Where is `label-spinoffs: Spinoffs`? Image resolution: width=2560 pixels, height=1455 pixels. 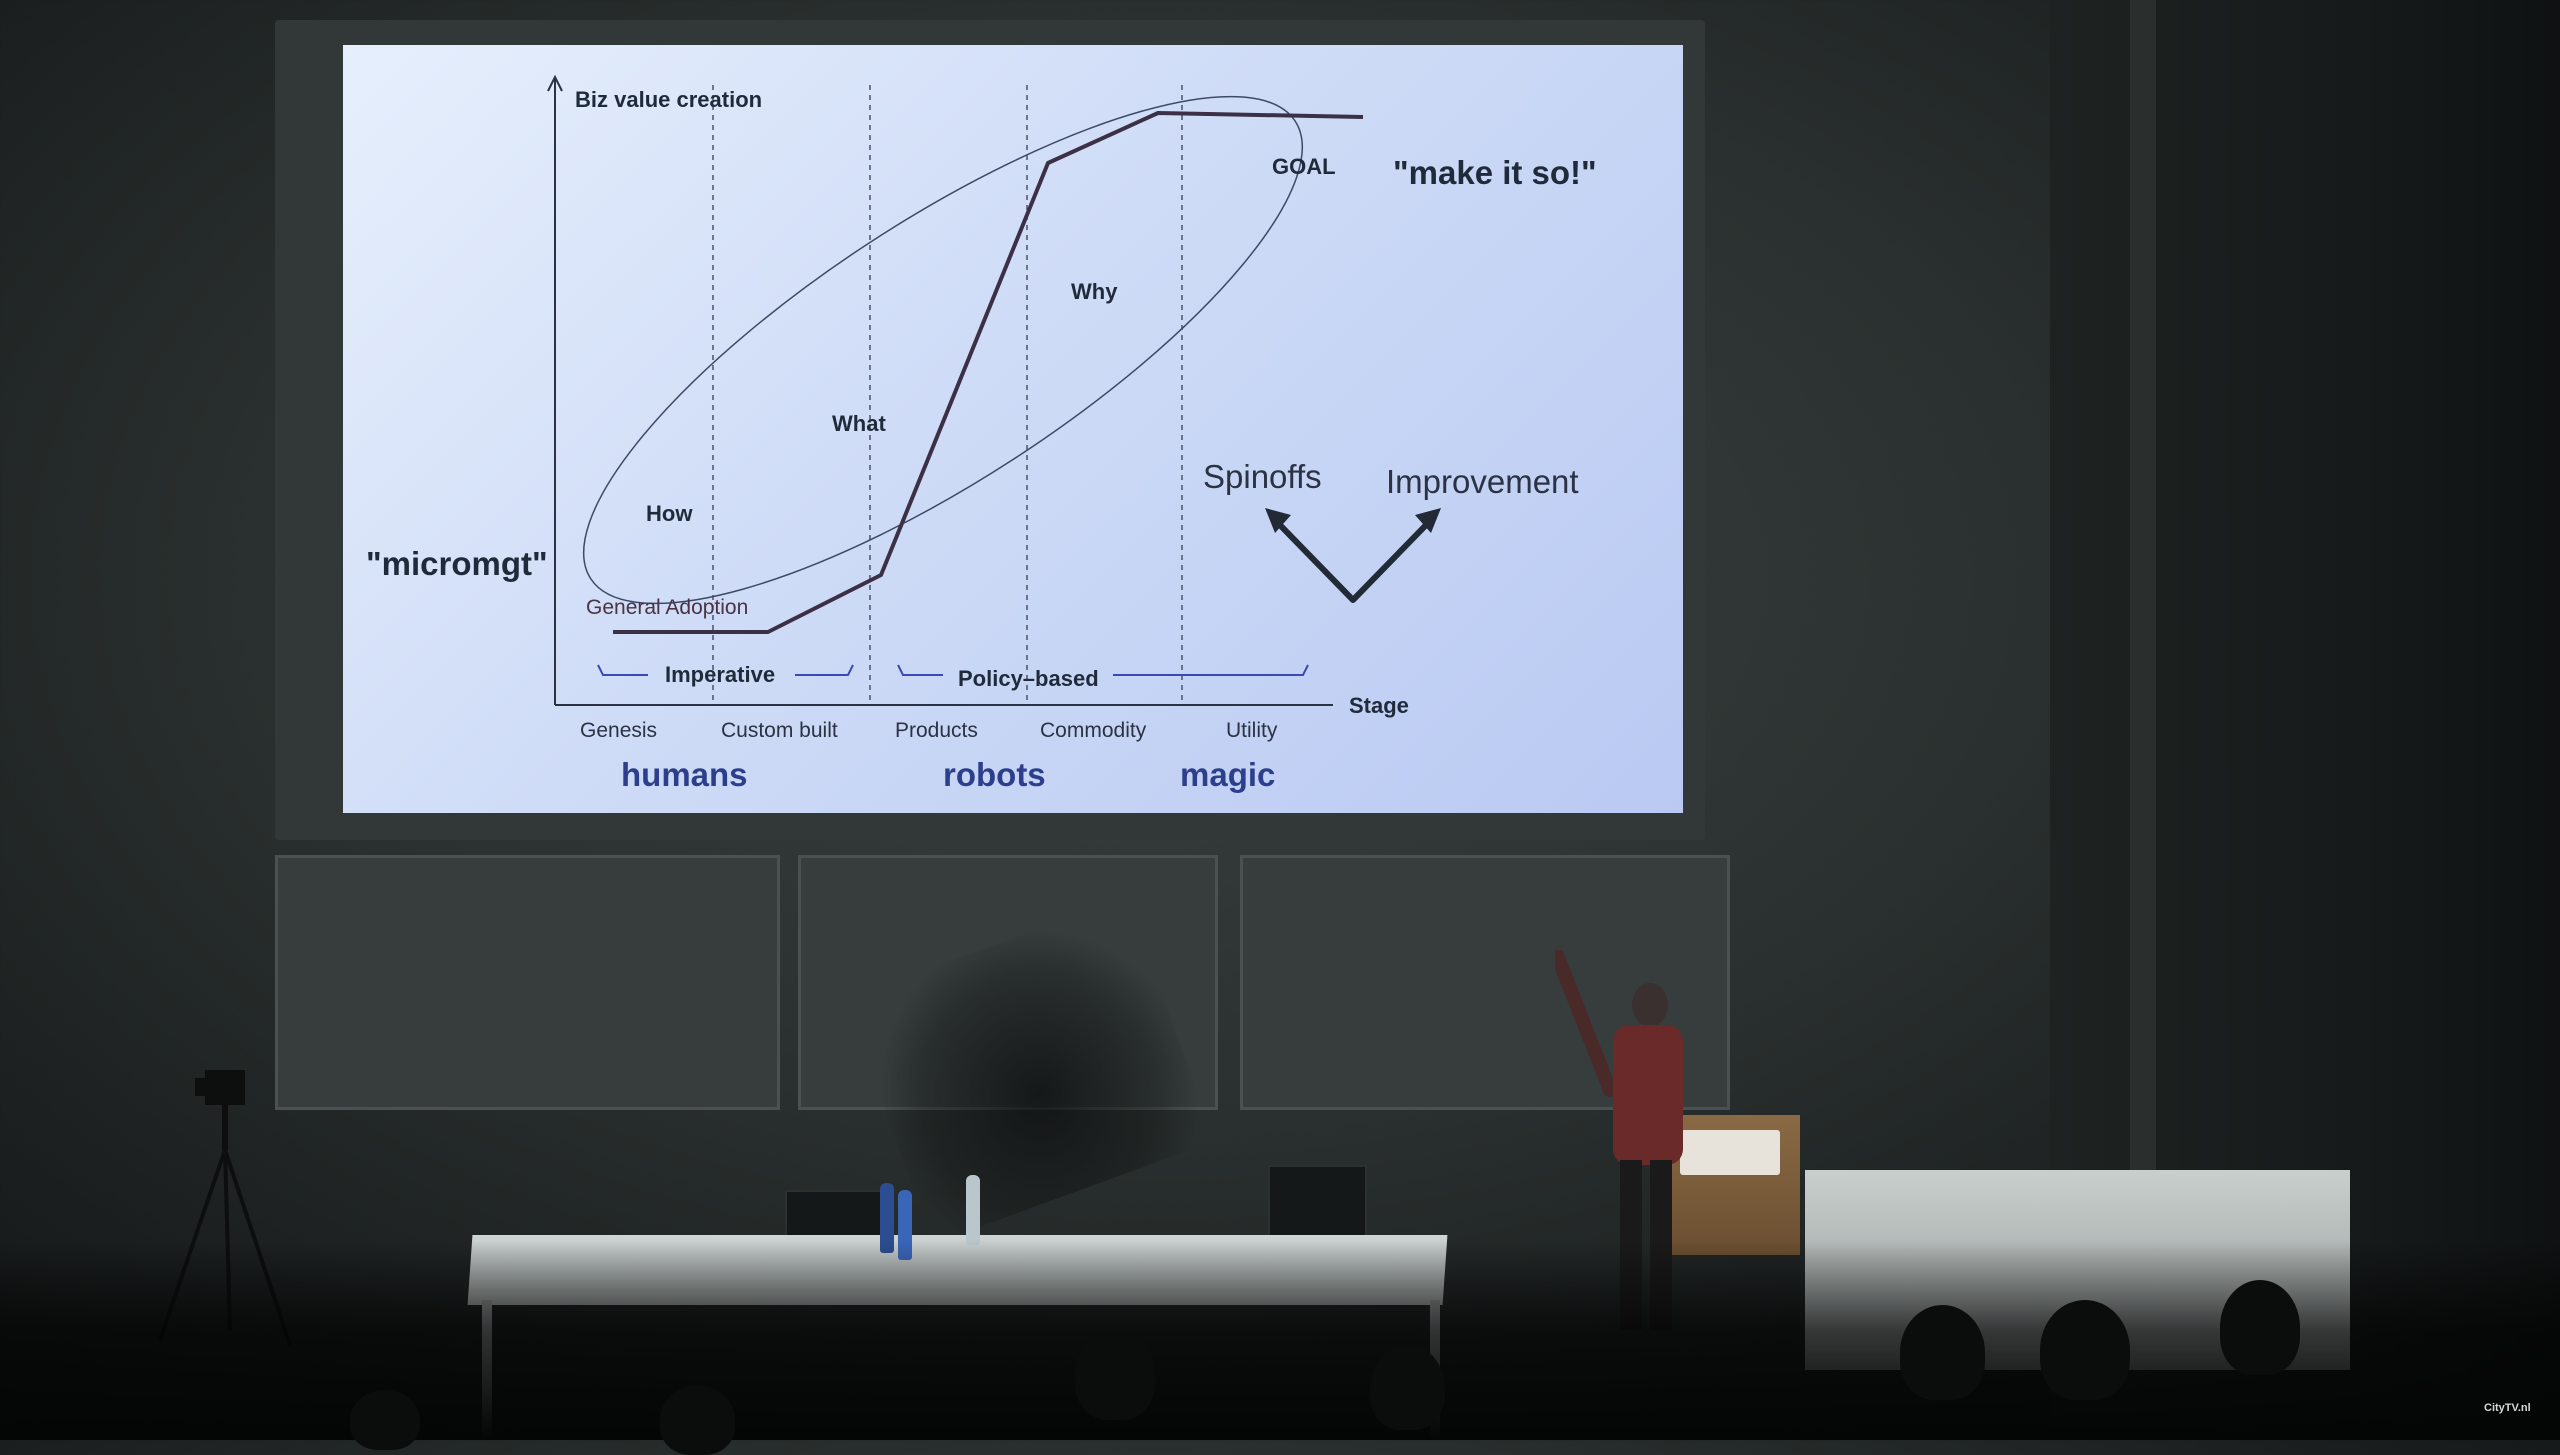 label-spinoffs: Spinoffs is located at coordinates (1262, 476).